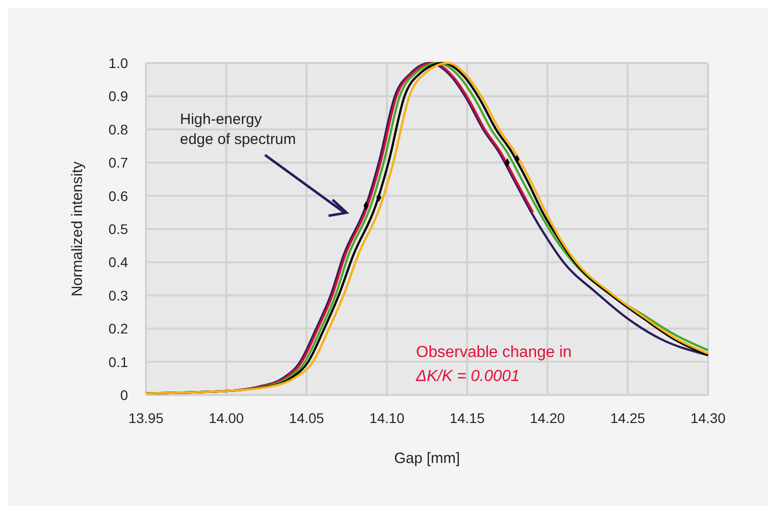  I want to click on y-tick-label: 0.3, so click(118, 295).